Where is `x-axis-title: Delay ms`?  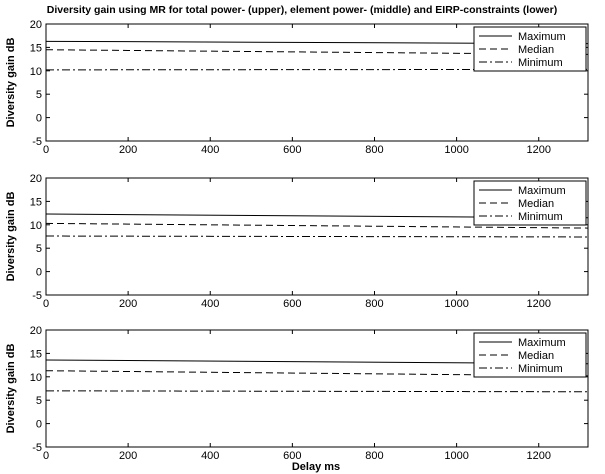 x-axis-title: Delay ms is located at coordinates (316, 467).